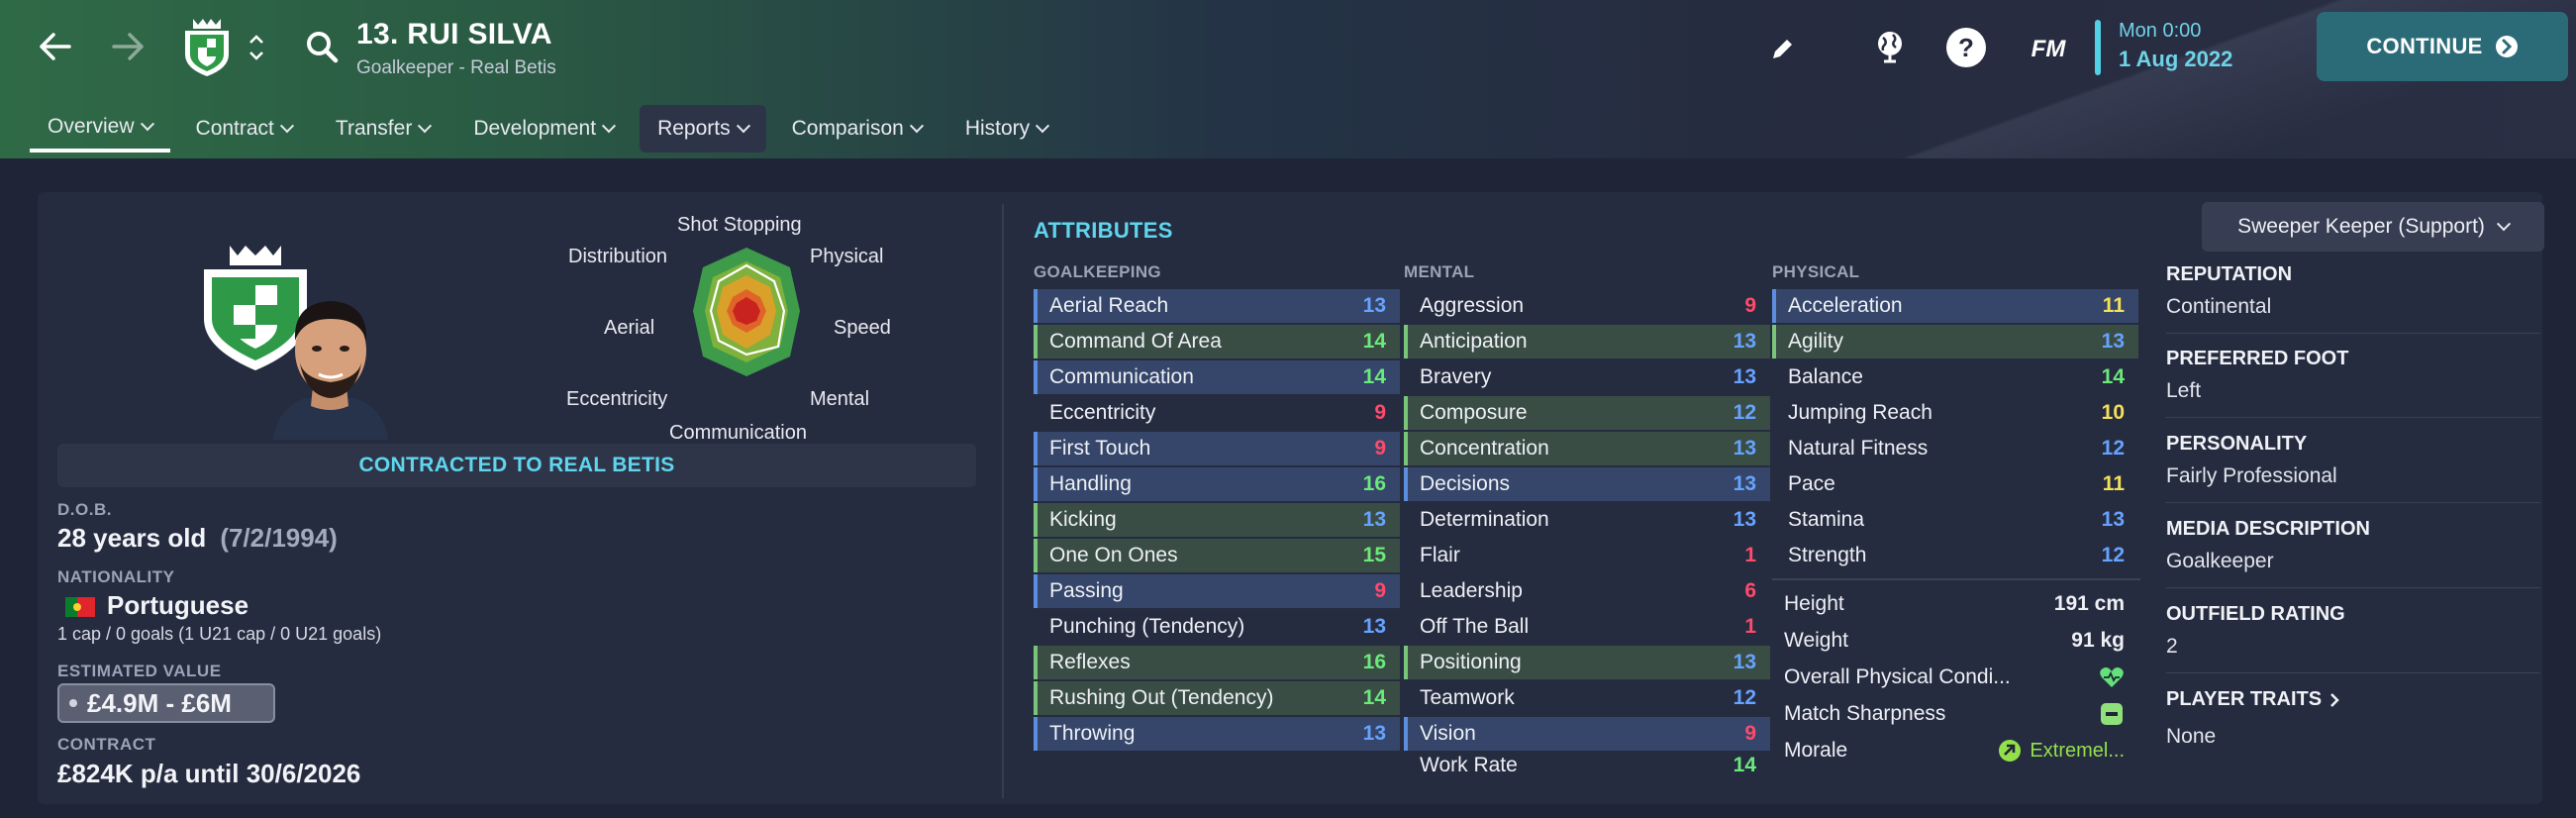 This screenshot has height=818, width=2576. I want to click on attribute-row: Rushing Out (Tendency) 14, so click(1217, 698).